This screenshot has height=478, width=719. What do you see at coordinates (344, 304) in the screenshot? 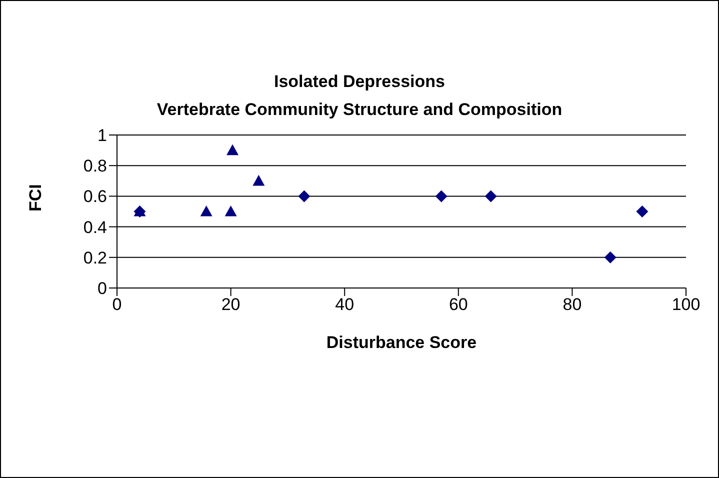
I see `x-tick-label: 40` at bounding box center [344, 304].